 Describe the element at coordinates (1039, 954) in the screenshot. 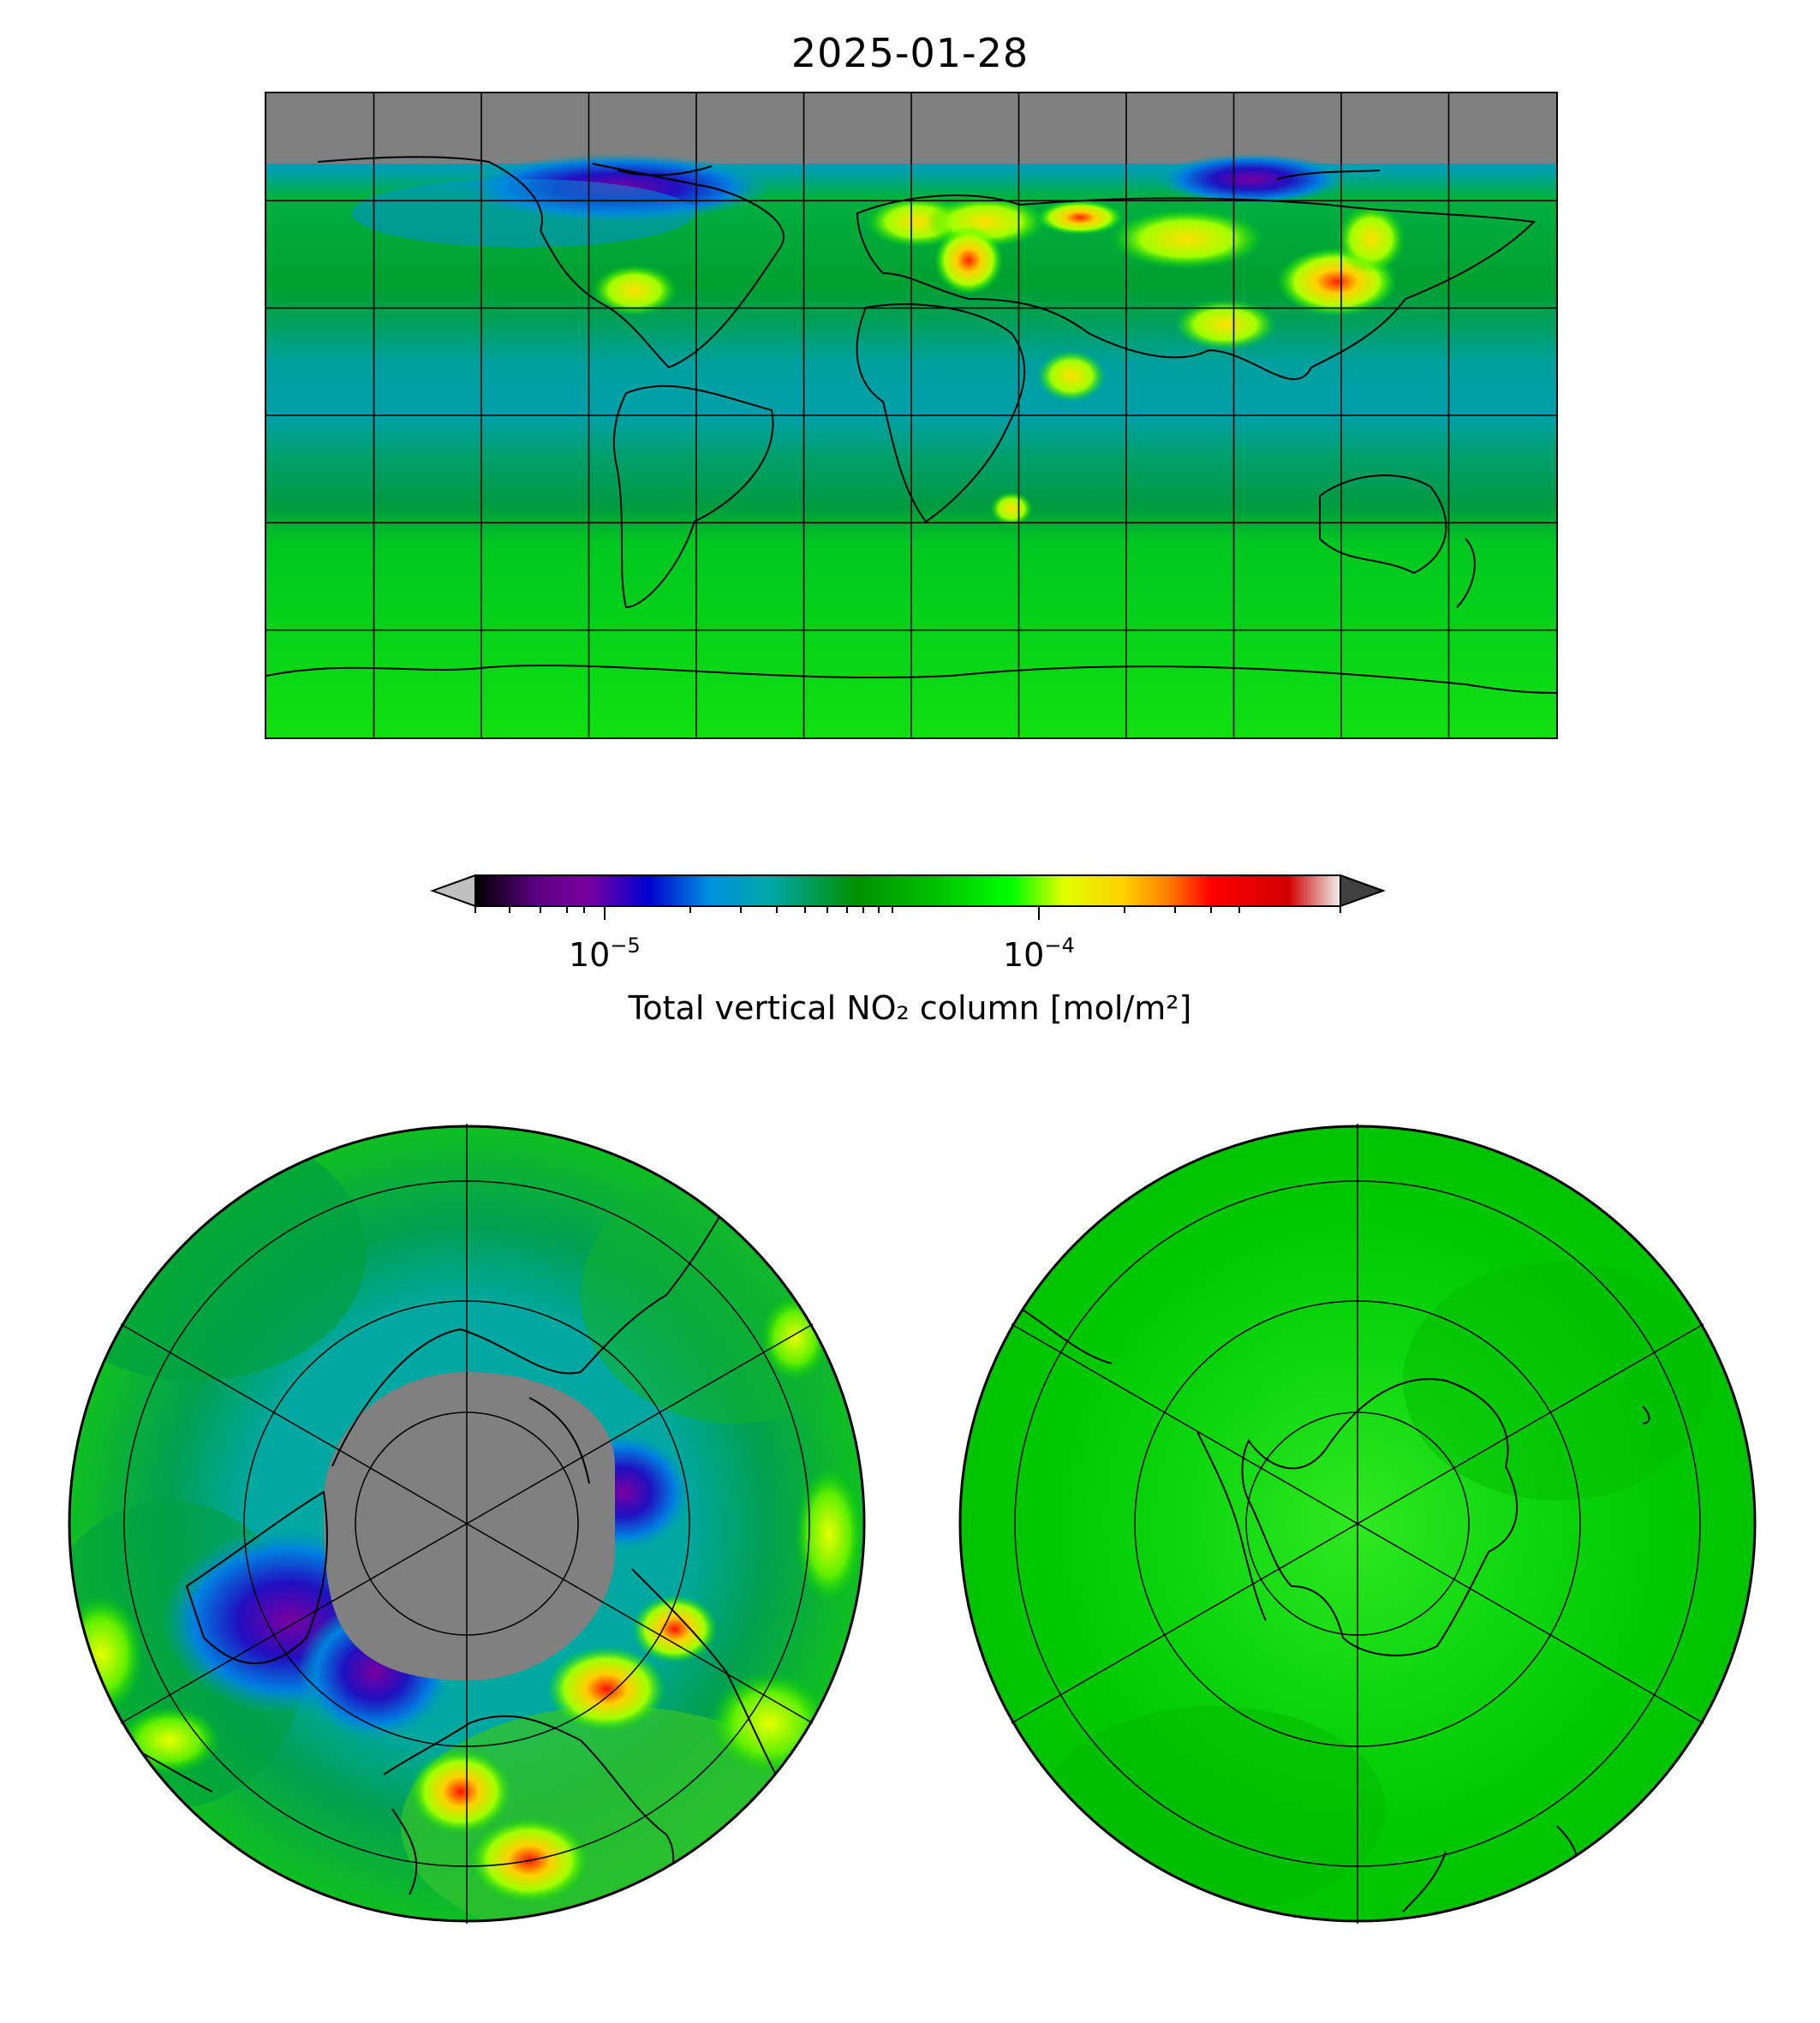

I see `colorbar-tick-label: 10⁻⁴` at that location.